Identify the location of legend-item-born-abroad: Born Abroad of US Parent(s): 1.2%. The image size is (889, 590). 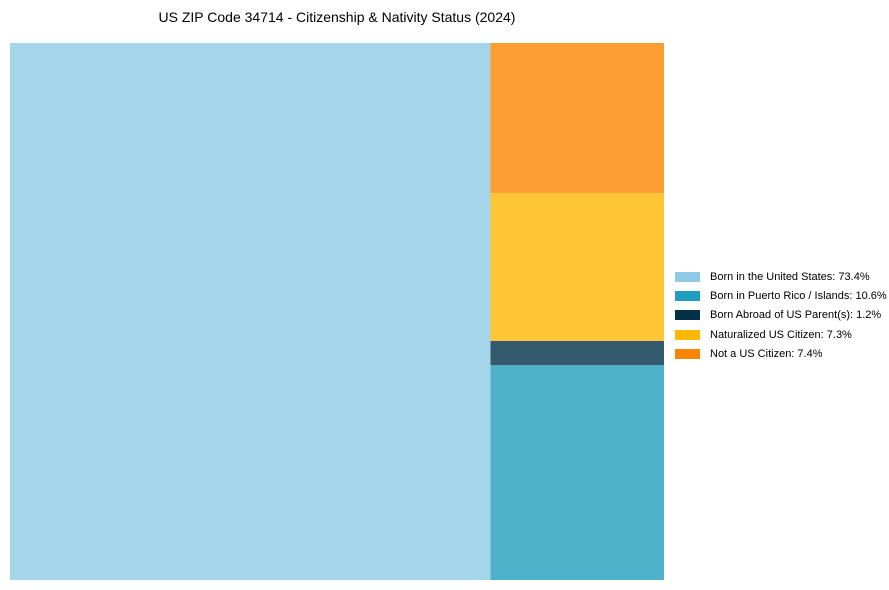
(781, 315).